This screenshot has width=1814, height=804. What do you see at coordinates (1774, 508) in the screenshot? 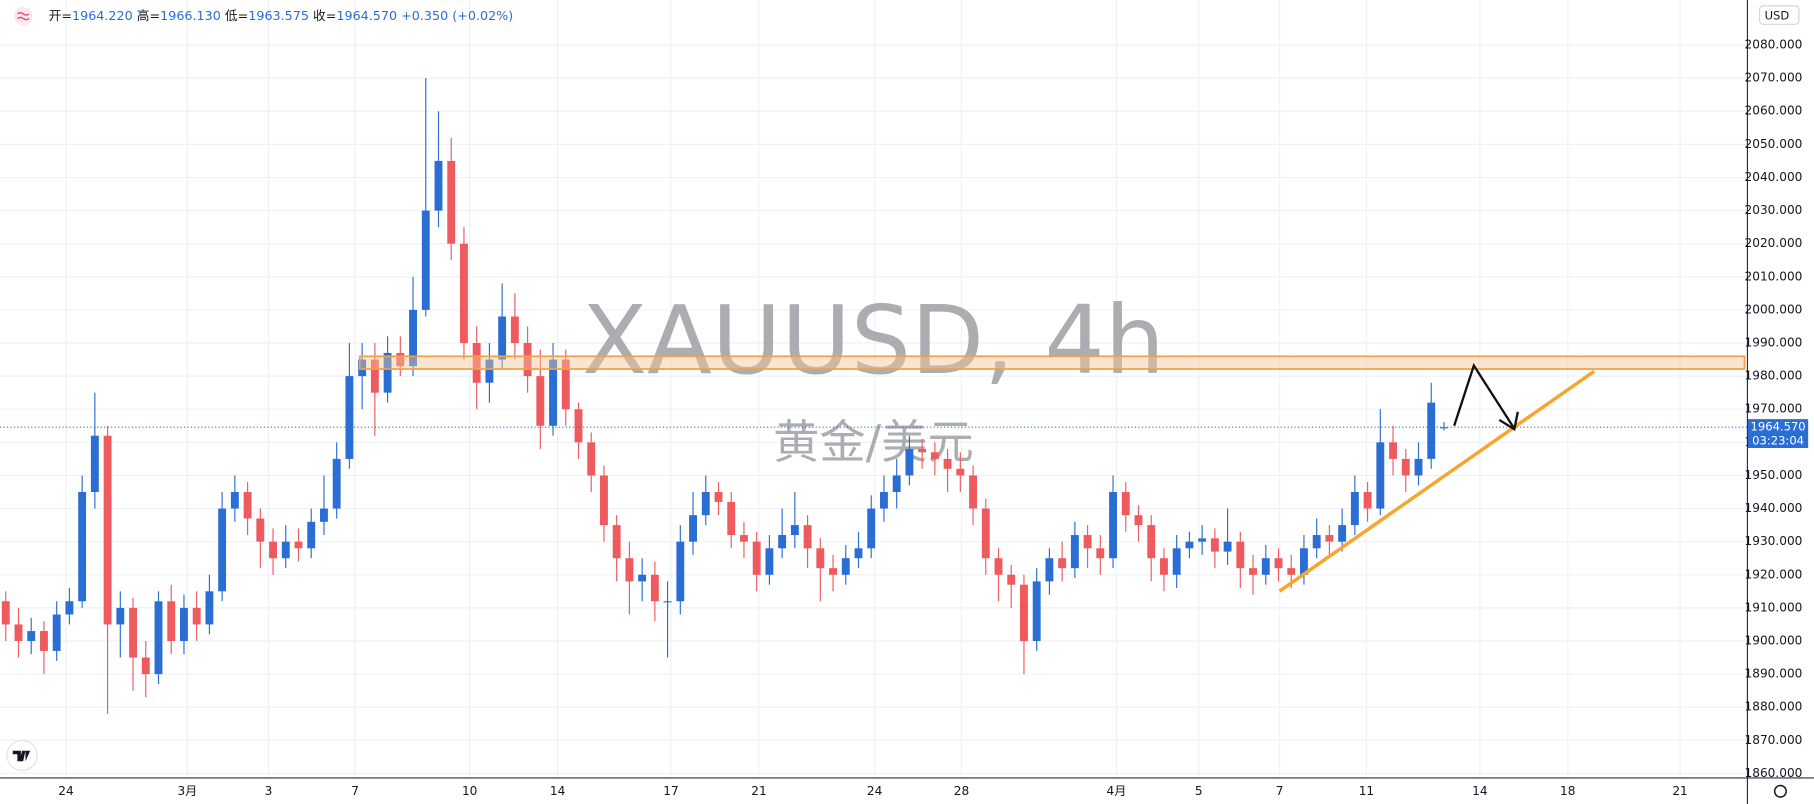
I see `y-tick-label: 1940.000` at bounding box center [1774, 508].